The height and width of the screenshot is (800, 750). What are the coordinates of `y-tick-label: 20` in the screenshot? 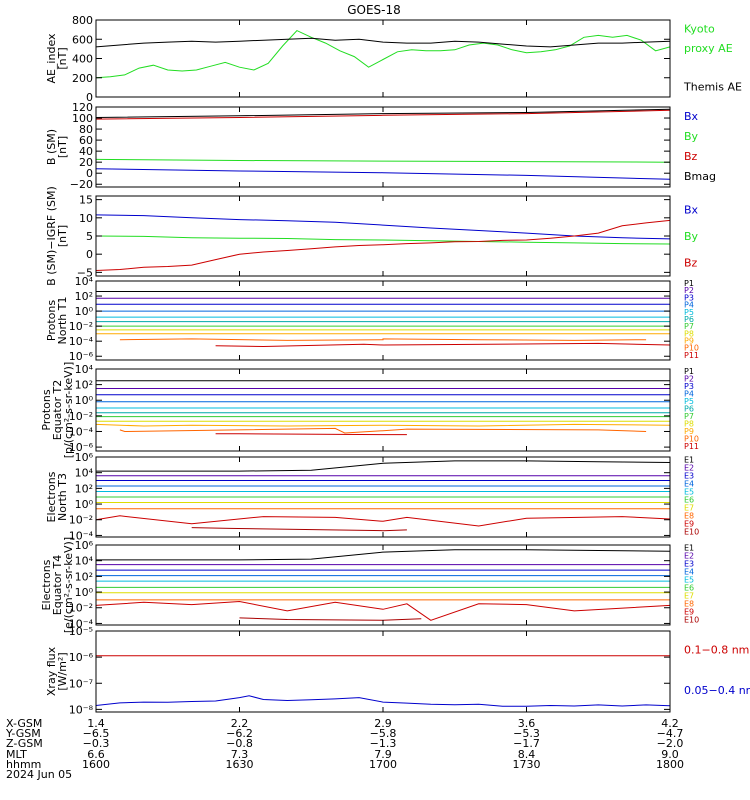 It's located at (86, 162).